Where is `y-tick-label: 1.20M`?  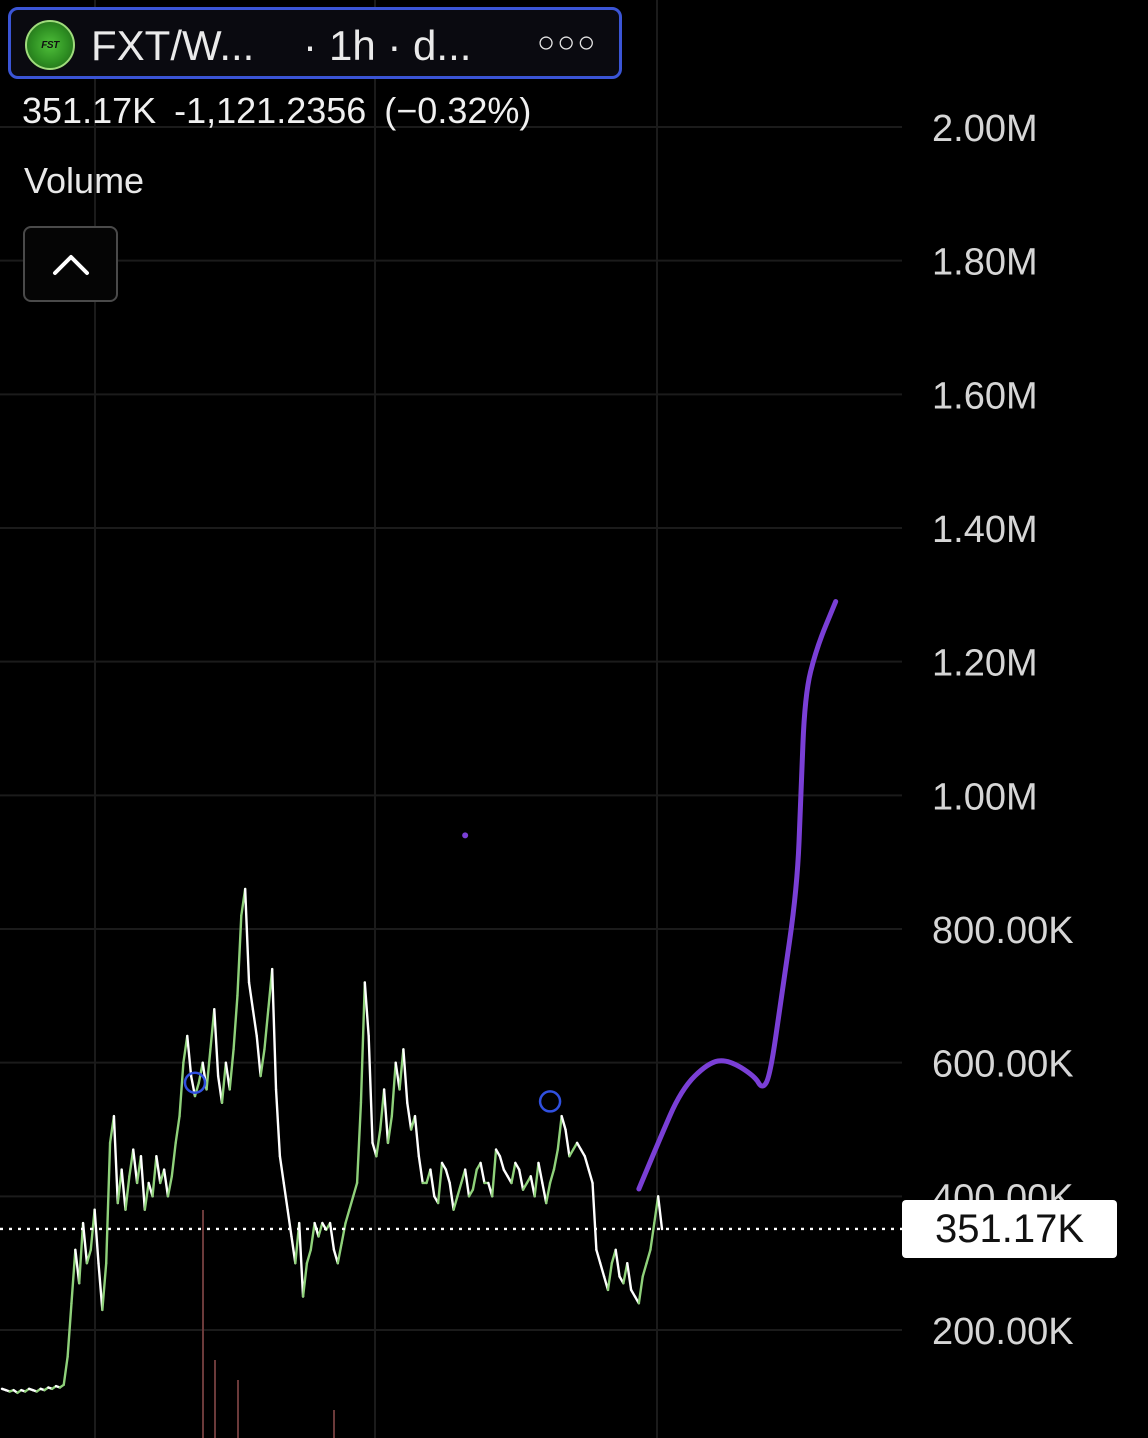
y-tick-label: 1.20M is located at coordinates (985, 664).